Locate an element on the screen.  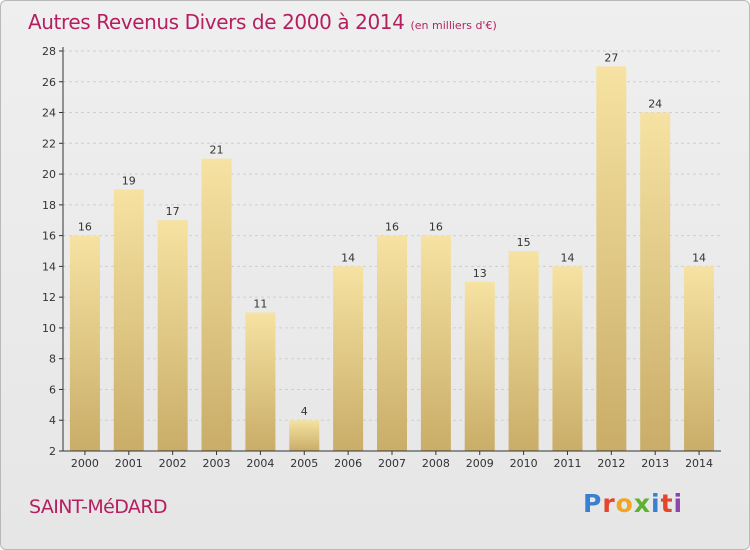
y-tick-label: 16 is located at coordinates (49, 236).